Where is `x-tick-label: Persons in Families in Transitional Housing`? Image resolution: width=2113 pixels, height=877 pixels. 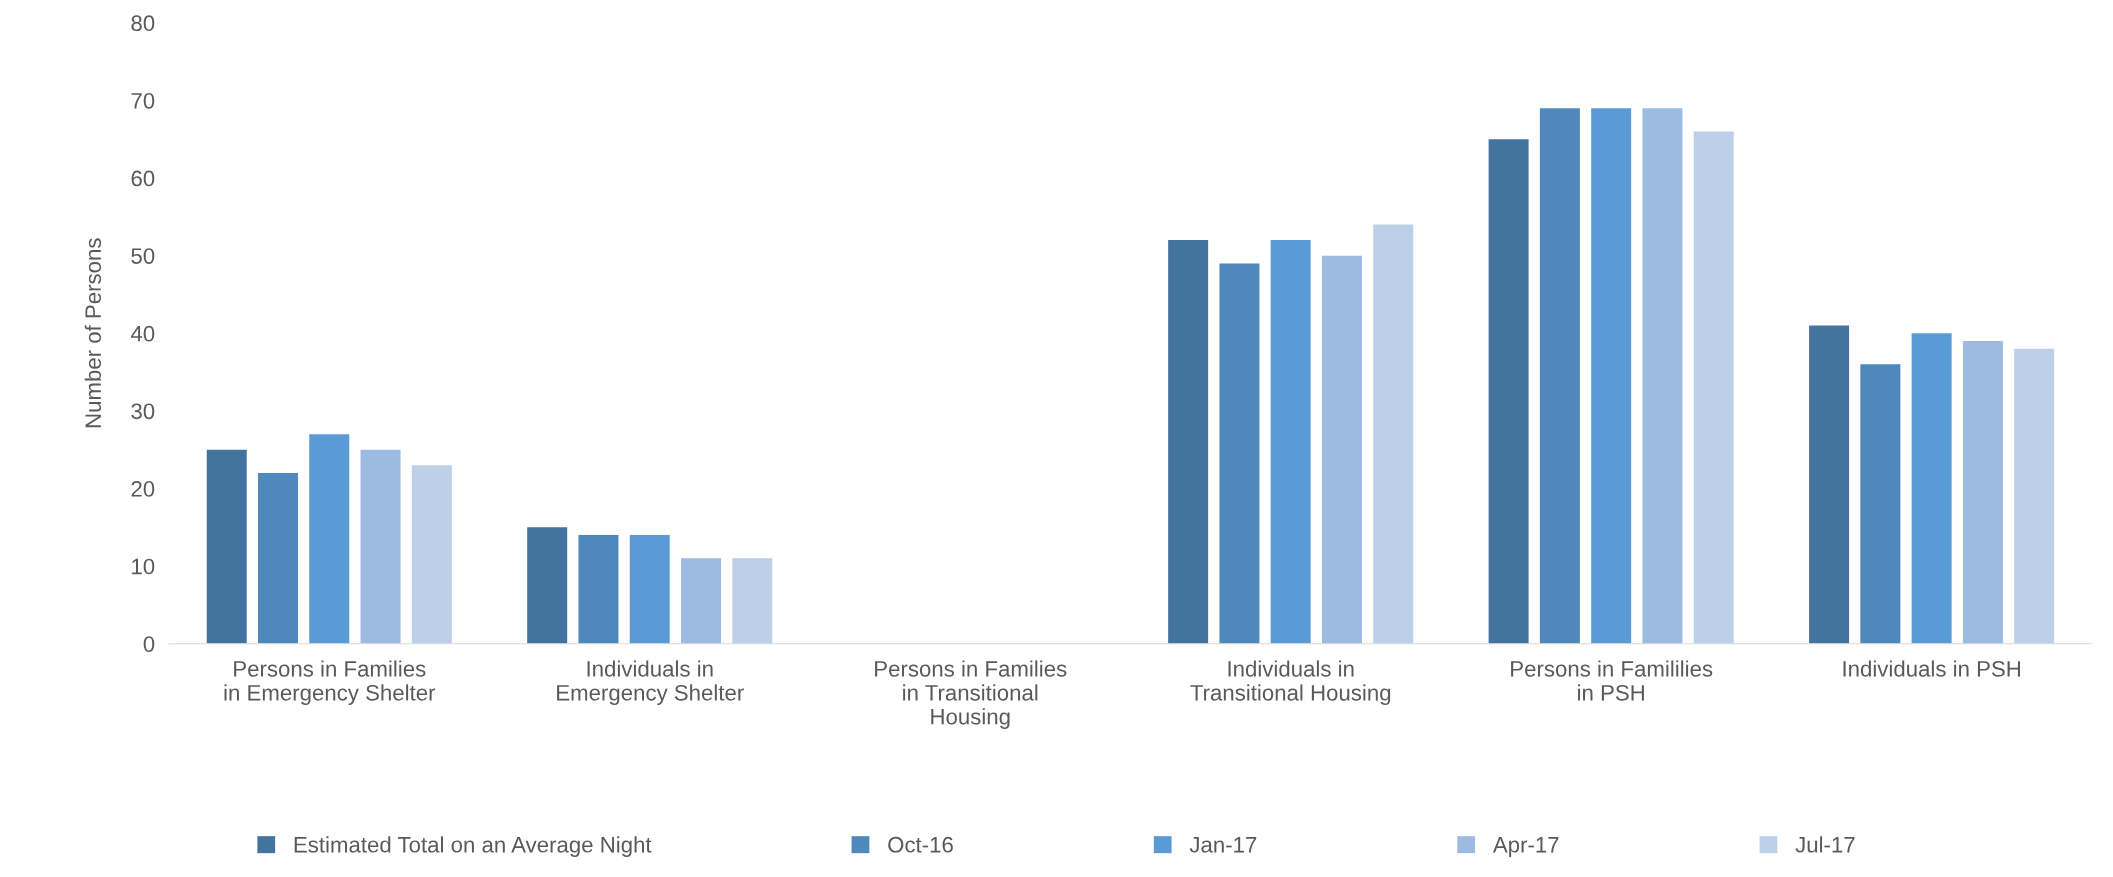
x-tick-label: Persons in Families in Transitional Housing is located at coordinates (971, 694).